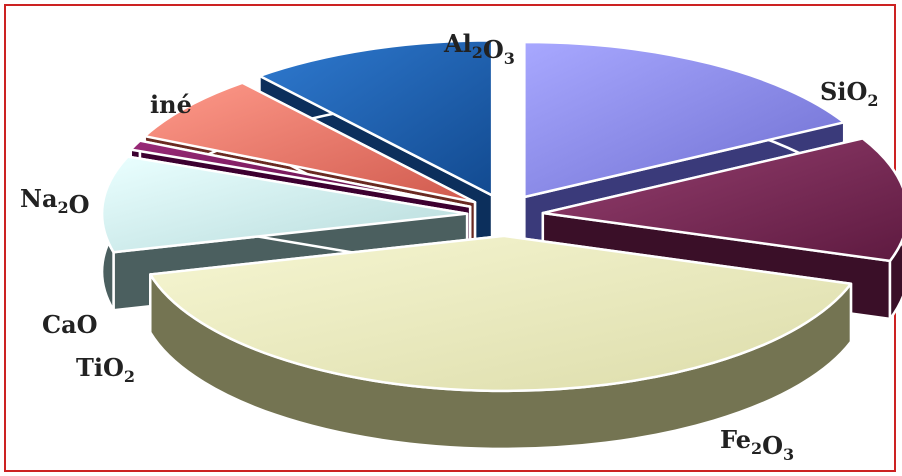  Describe the element at coordinates (757, 444) in the screenshot. I see `slice-label-fe2o3: Fe2O3` at that location.